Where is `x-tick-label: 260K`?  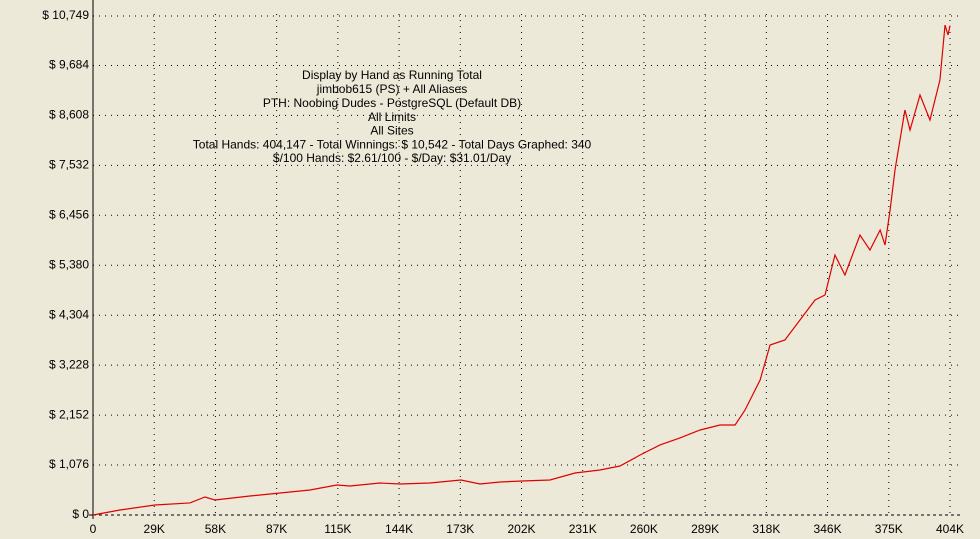
x-tick-label: 260K is located at coordinates (644, 529).